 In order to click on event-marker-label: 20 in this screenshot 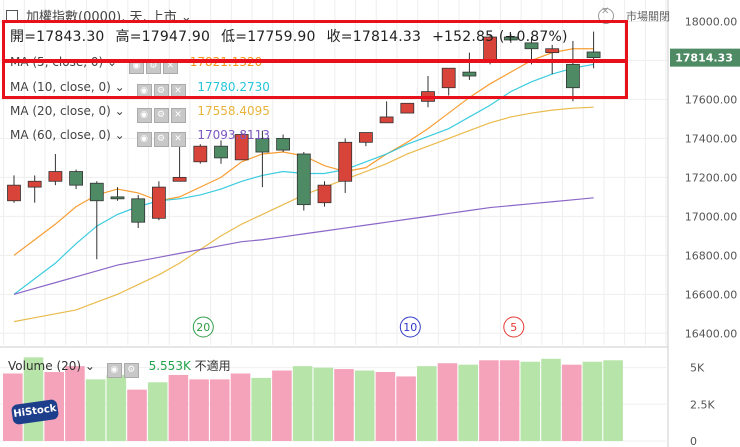, I will do `click(203, 327)`.